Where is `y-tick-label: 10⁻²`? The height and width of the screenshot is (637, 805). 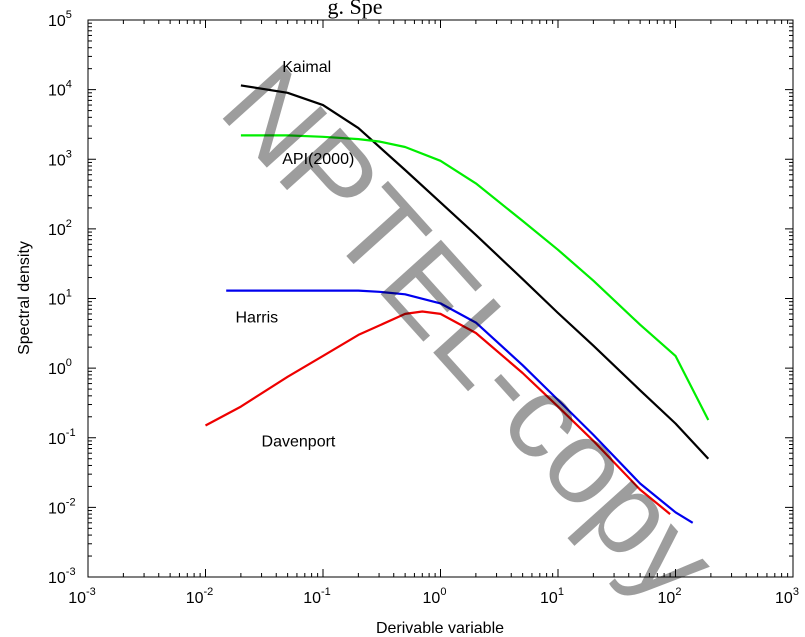
y-tick-label: 10⁻² is located at coordinates (62, 506).